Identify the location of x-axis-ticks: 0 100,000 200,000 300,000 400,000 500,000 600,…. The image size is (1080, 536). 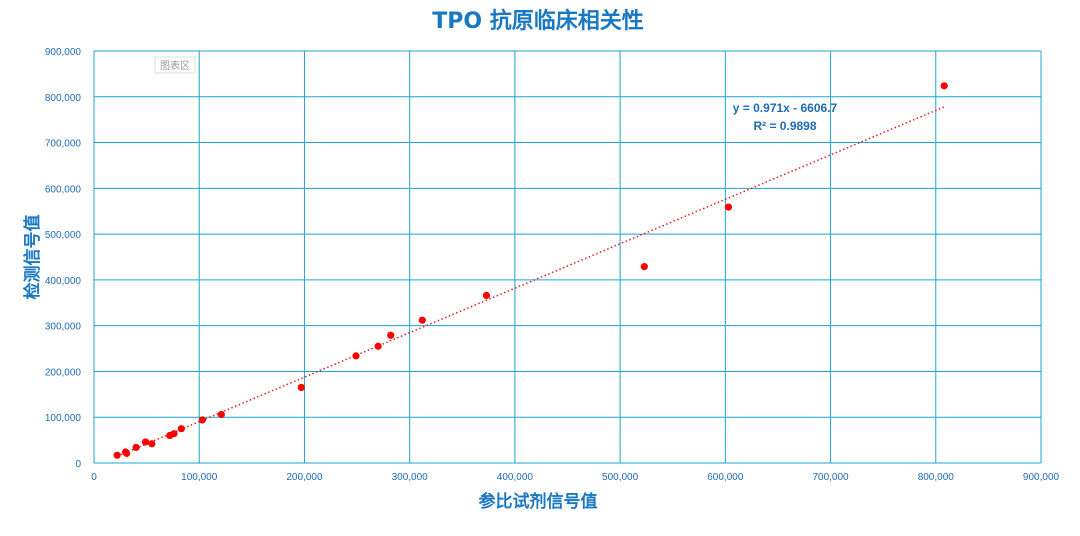
(575, 477).